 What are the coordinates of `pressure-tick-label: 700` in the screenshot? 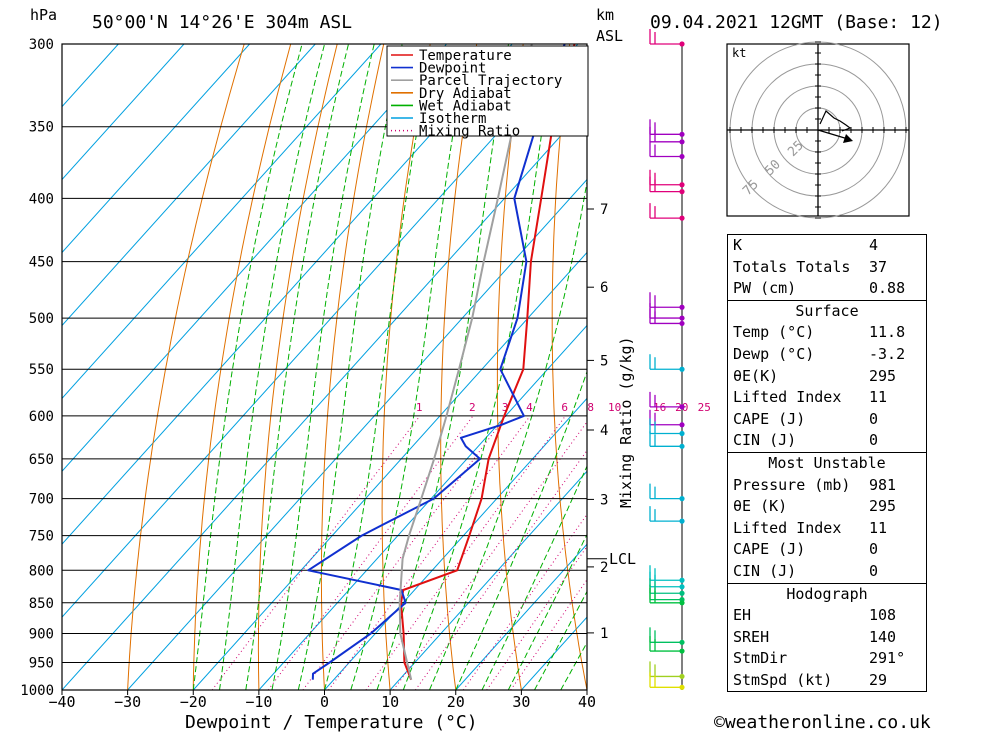 It's located at (41, 500).